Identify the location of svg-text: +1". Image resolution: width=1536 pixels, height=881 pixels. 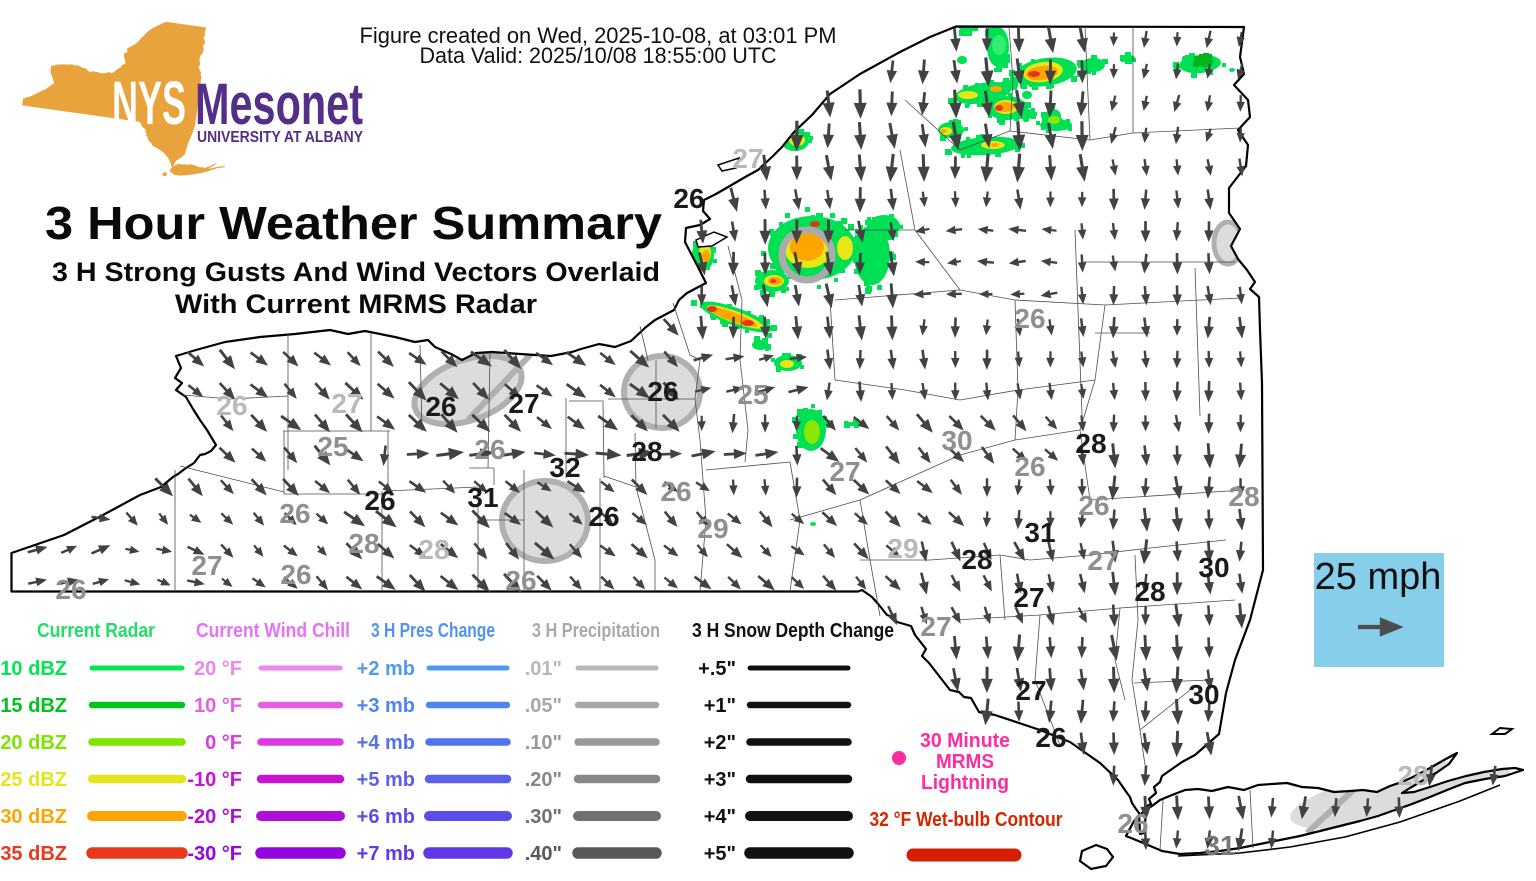
(720, 706).